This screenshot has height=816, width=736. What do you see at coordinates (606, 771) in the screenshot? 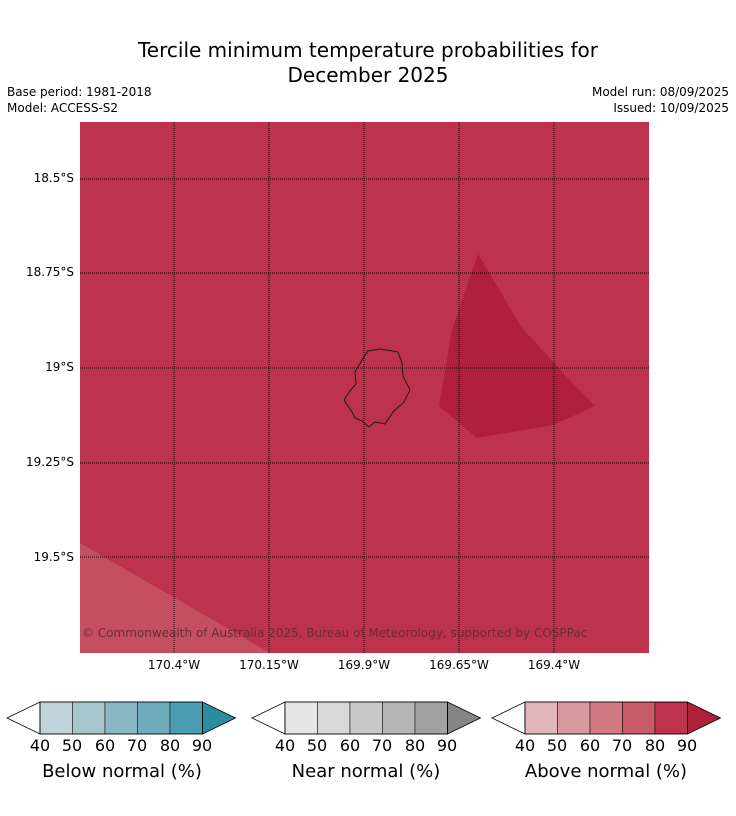
I see `colorbar-above-title: Above normal (%)` at bounding box center [606, 771].